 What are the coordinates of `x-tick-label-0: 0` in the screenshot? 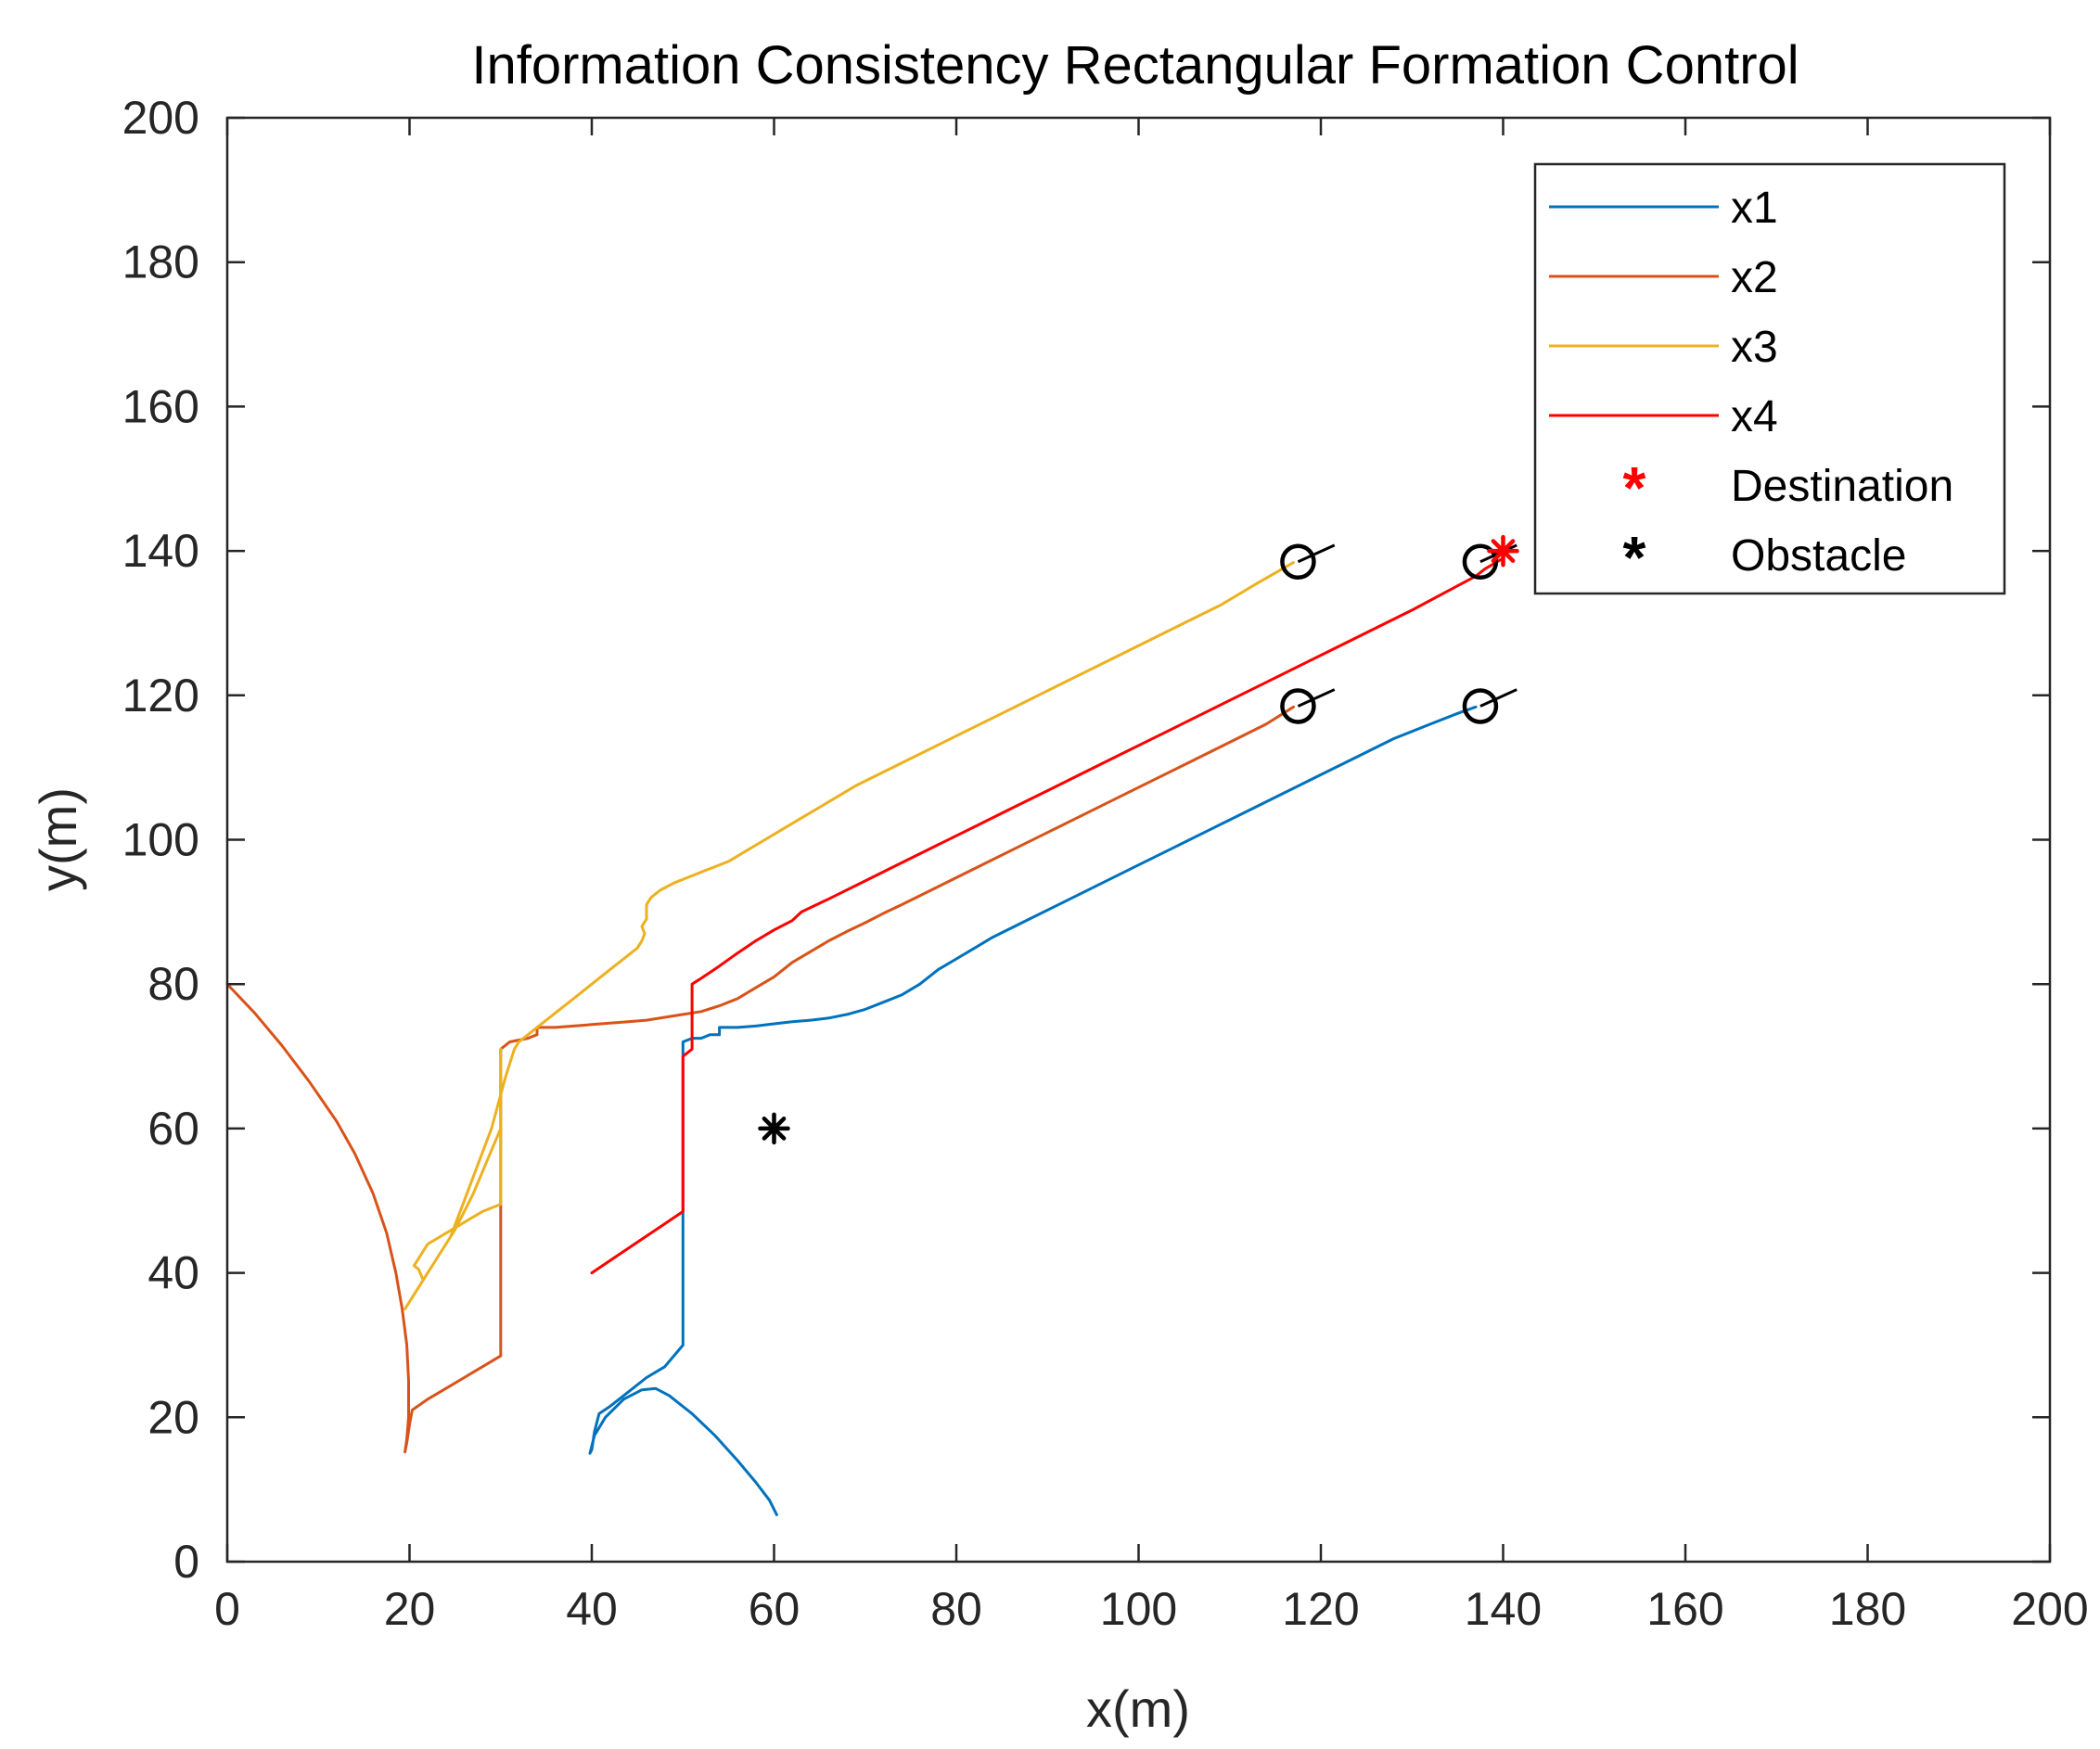 It's located at (227, 1609).